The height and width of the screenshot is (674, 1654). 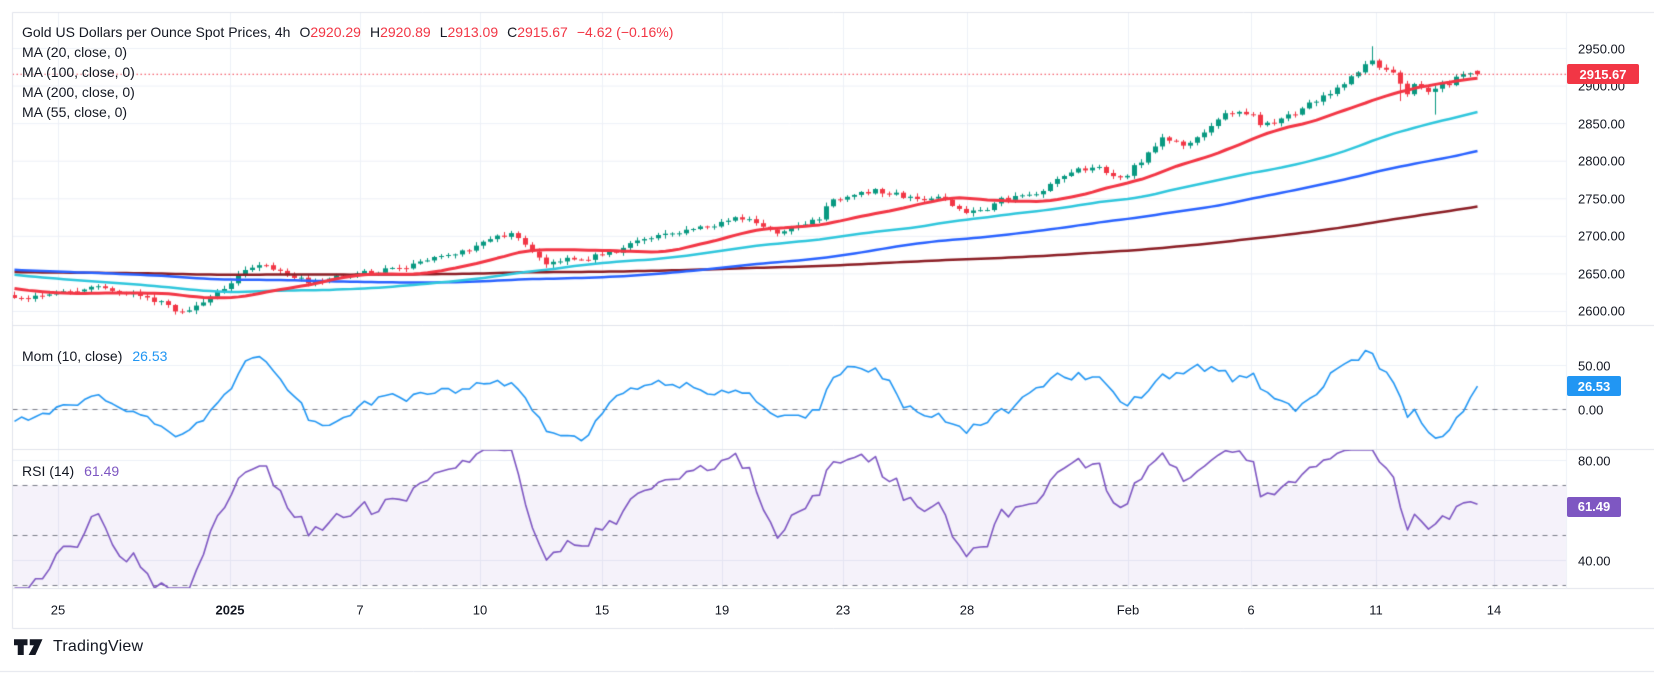 I want to click on rsi-tick-label: 80.00, so click(x=1594, y=460).